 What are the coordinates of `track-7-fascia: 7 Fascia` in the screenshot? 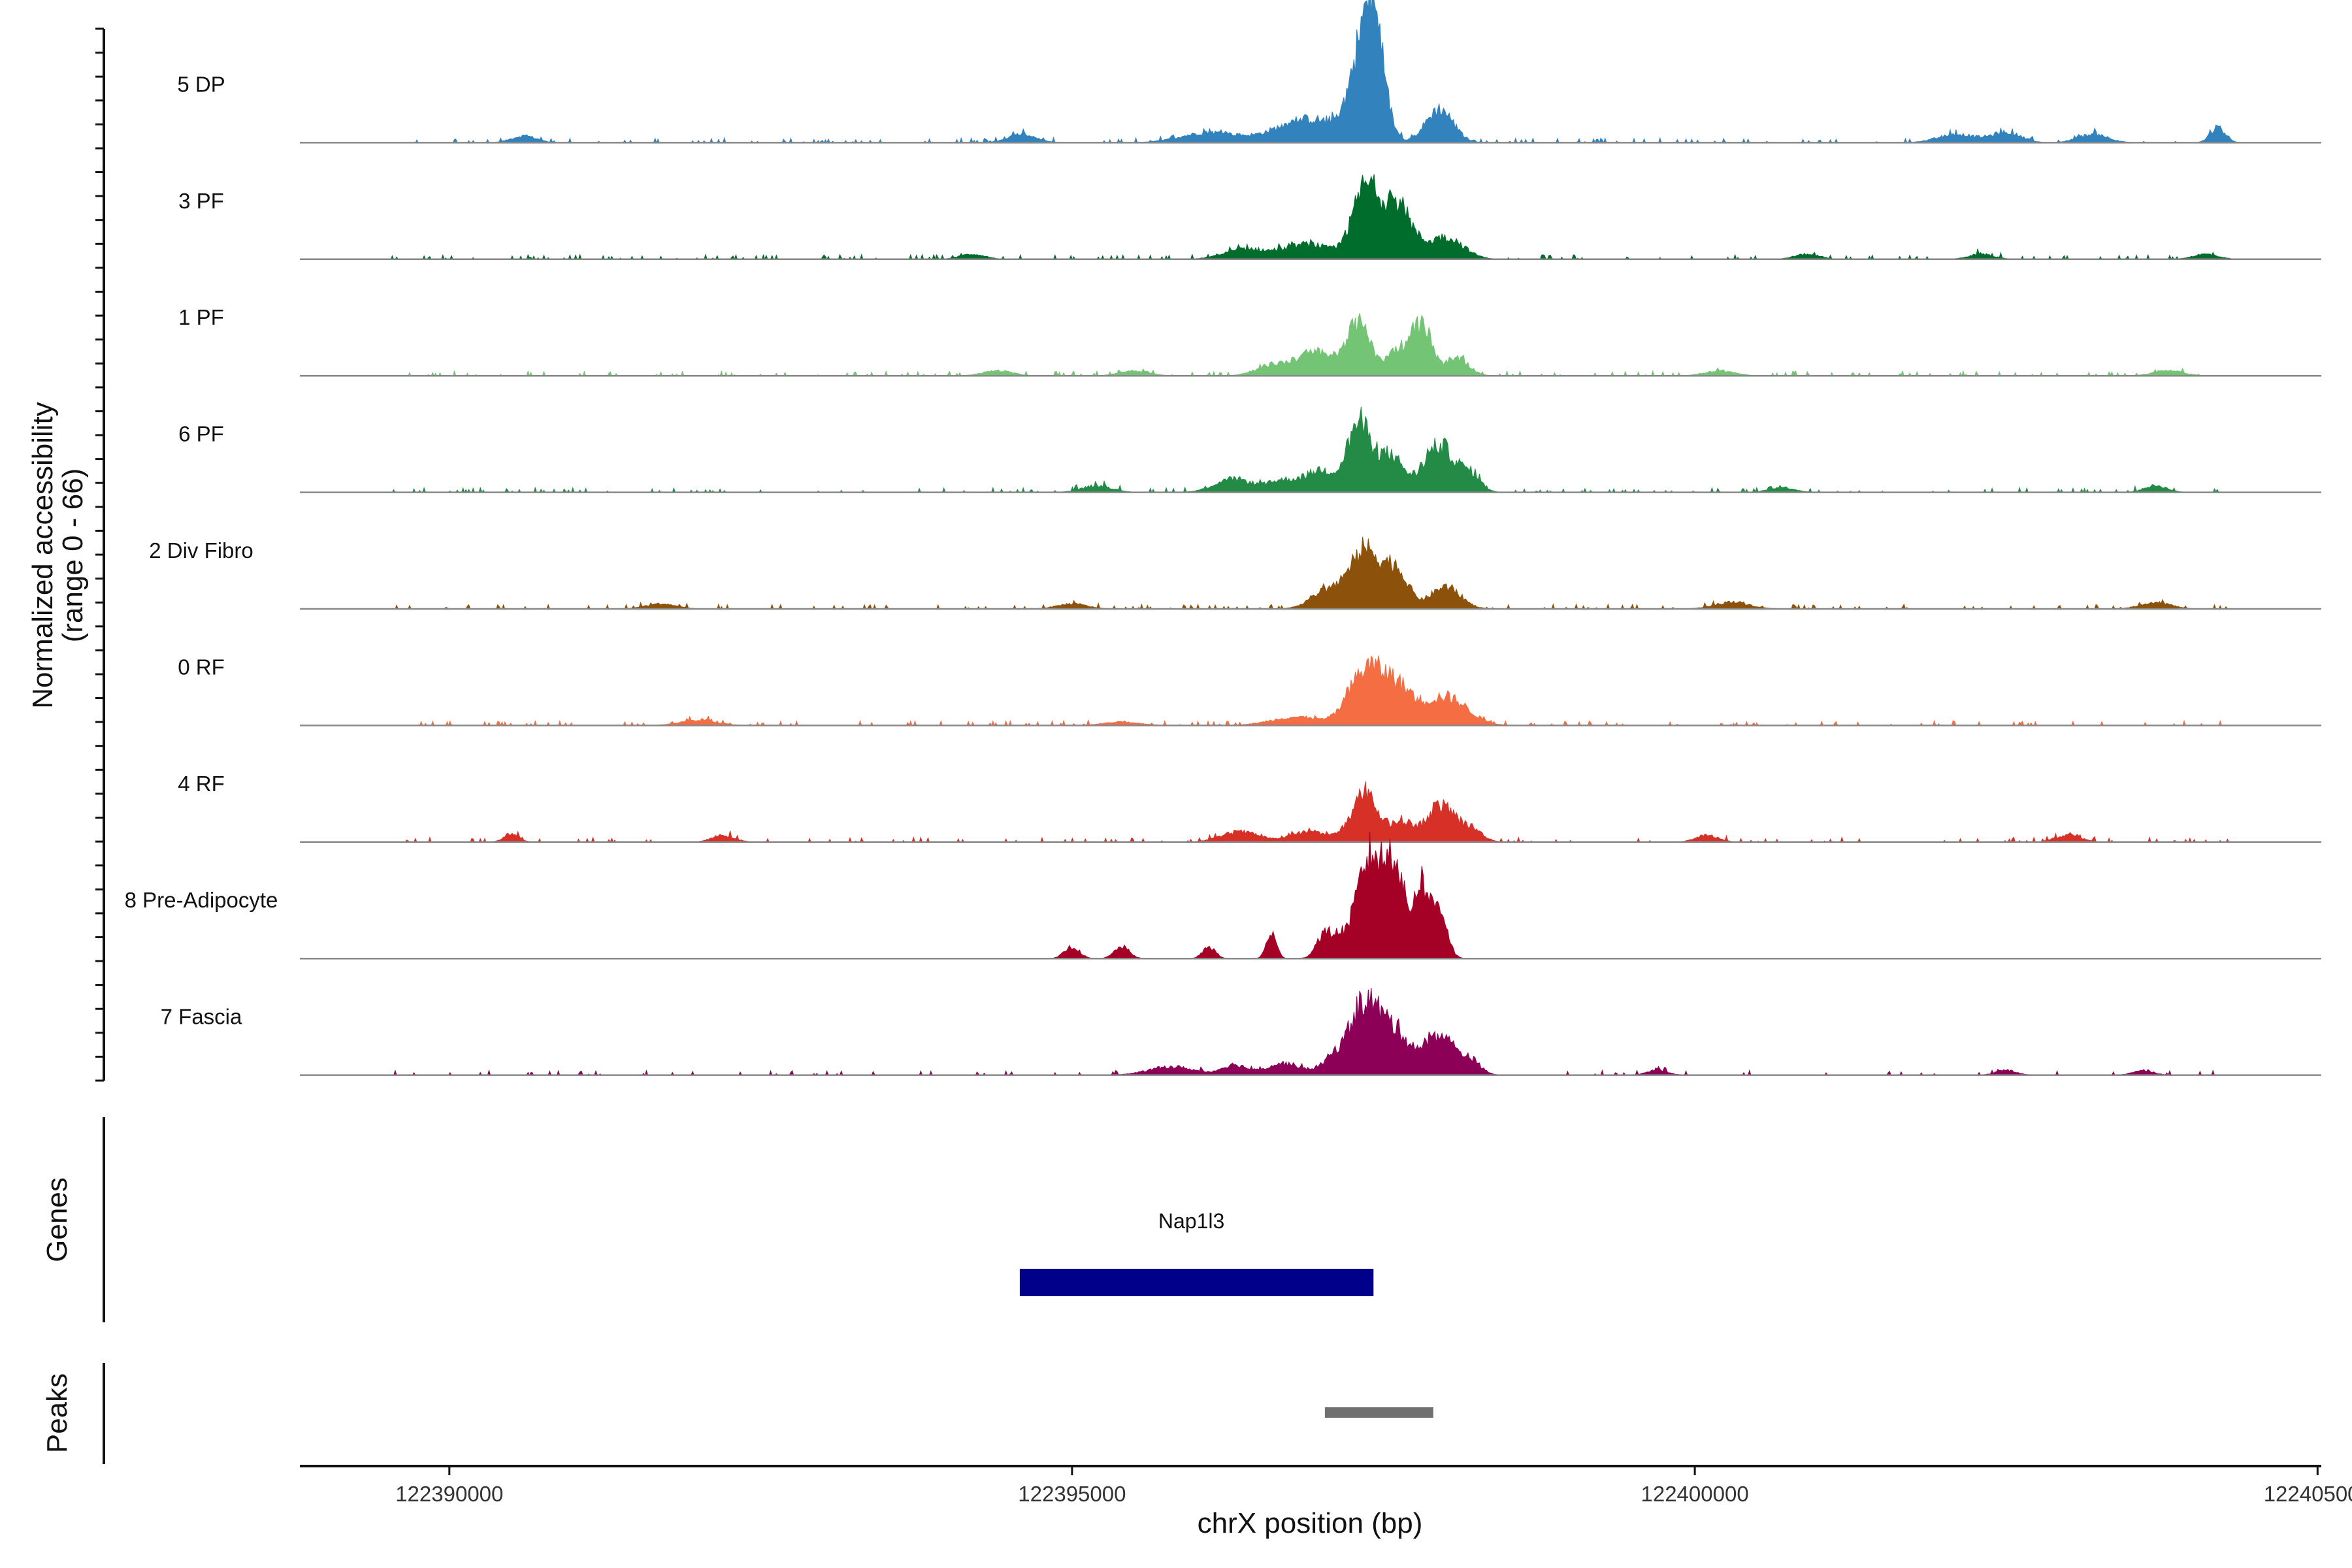 It's located at (1241, 1032).